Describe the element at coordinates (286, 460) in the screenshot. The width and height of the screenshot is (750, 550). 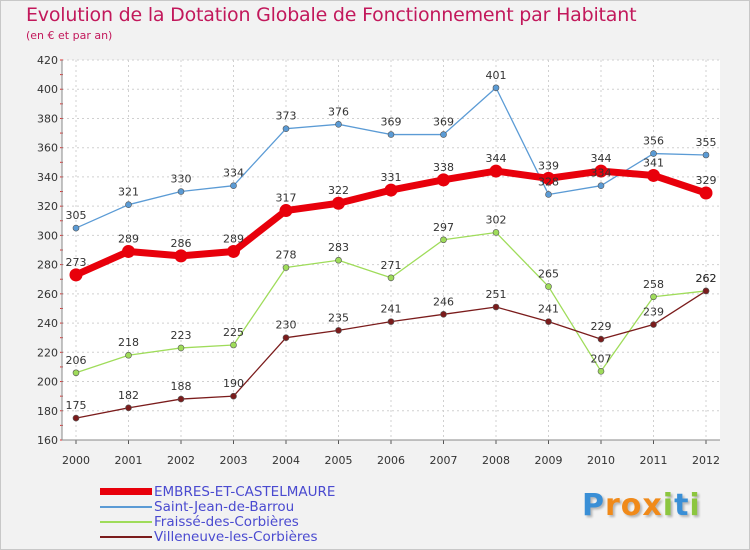
I see `x-tick-label: 2004` at that location.